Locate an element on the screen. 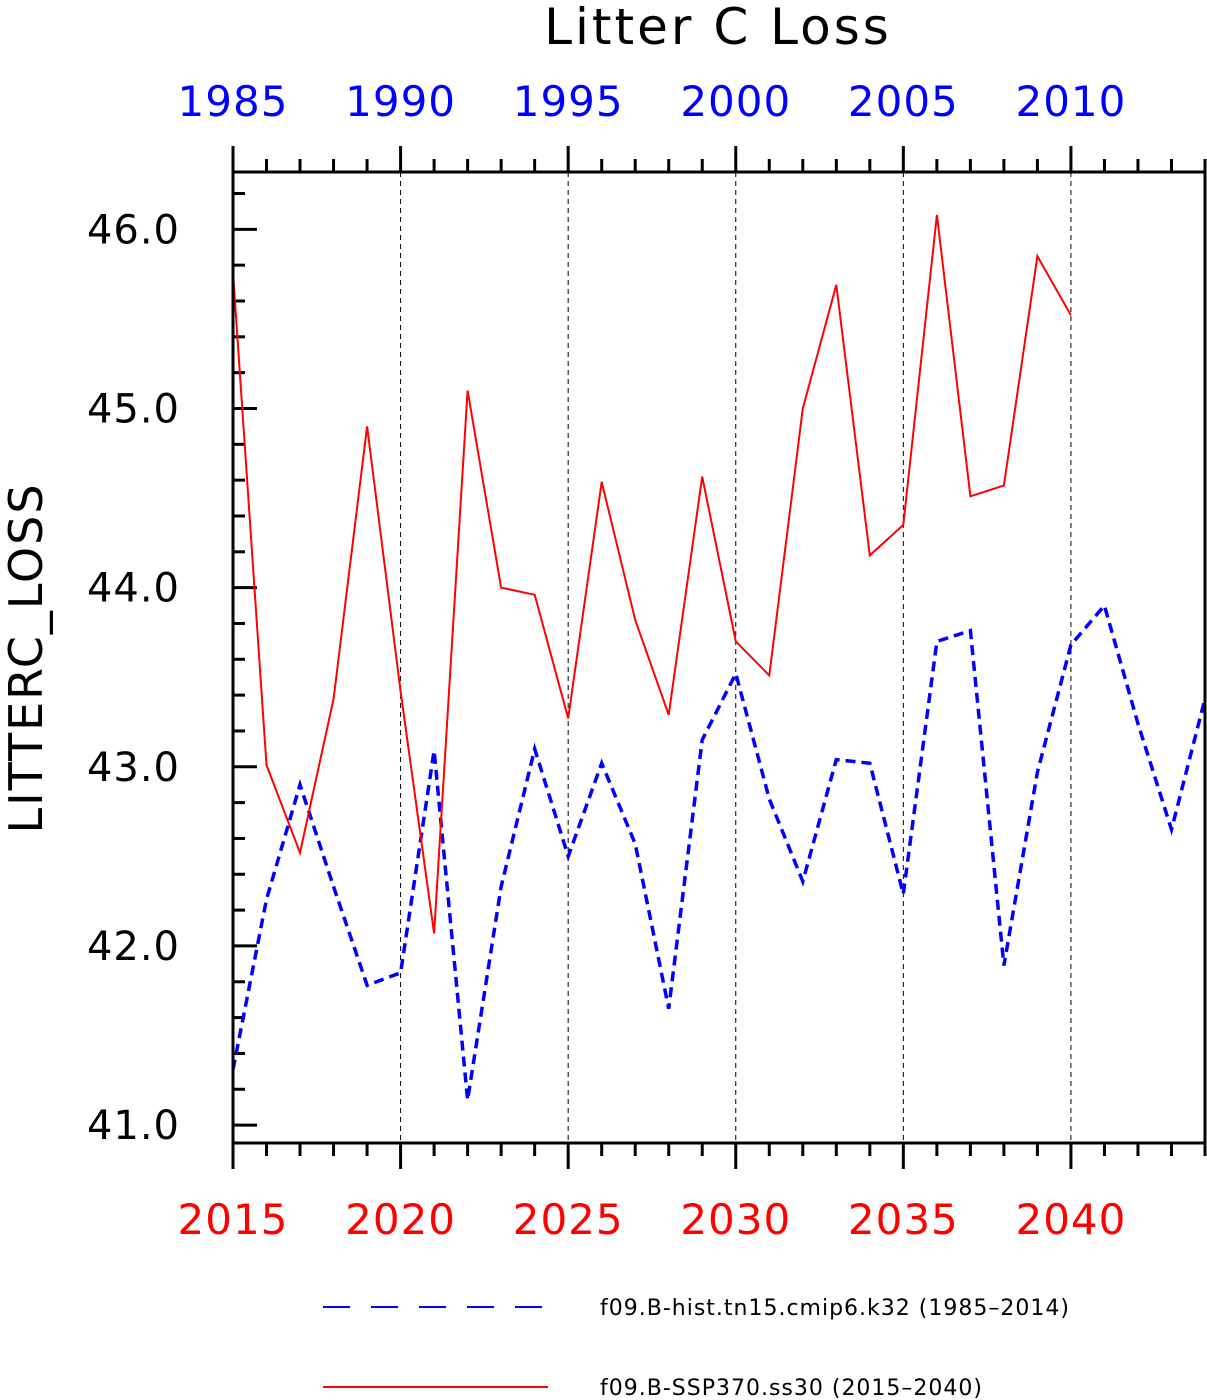 Image resolution: width=1207 pixels, height=1400 pixels. bottom-x-label-2025: 2025 is located at coordinates (568, 1219).